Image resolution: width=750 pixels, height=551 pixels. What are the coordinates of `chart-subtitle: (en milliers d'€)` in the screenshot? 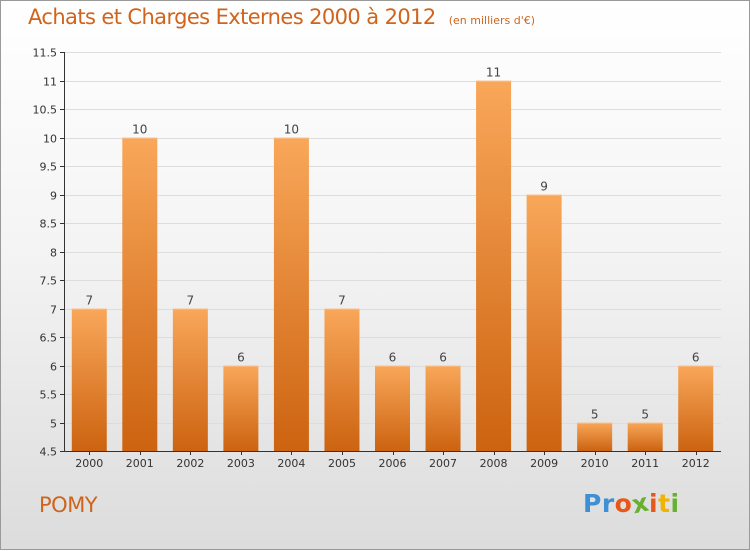 It's located at (492, 20).